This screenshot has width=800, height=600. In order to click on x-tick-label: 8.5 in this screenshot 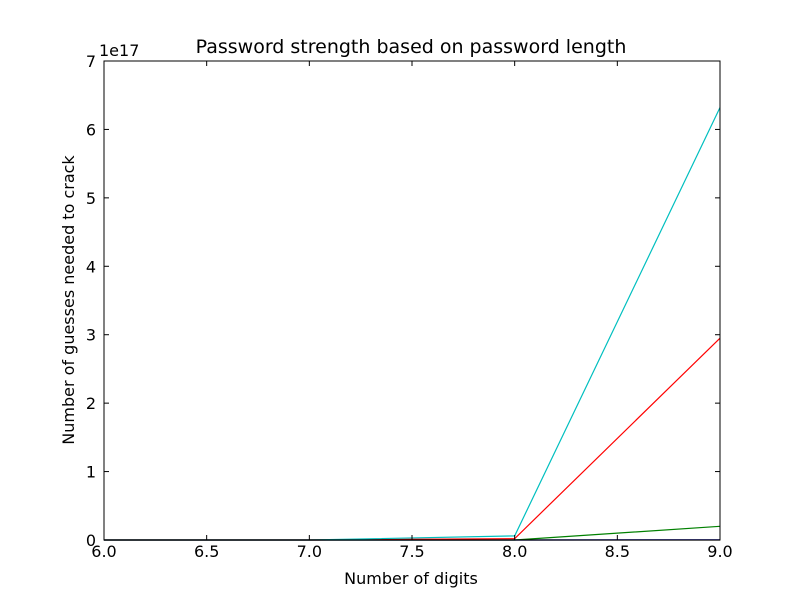, I will do `click(617, 551)`.